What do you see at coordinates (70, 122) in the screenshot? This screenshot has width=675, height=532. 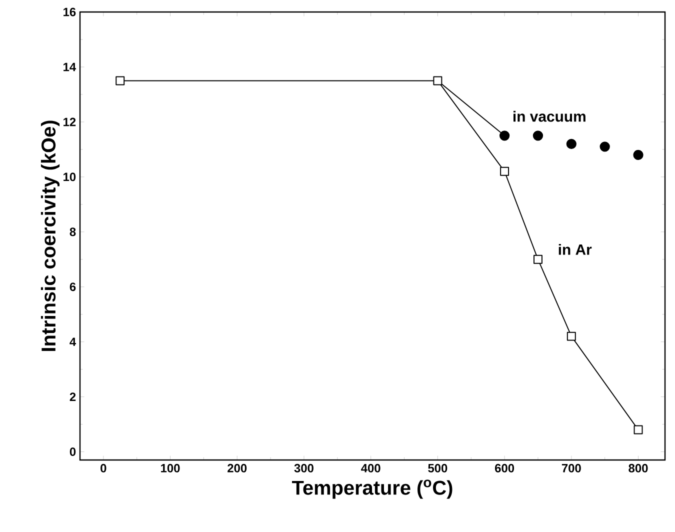 I see `y-tick-label: 12` at bounding box center [70, 122].